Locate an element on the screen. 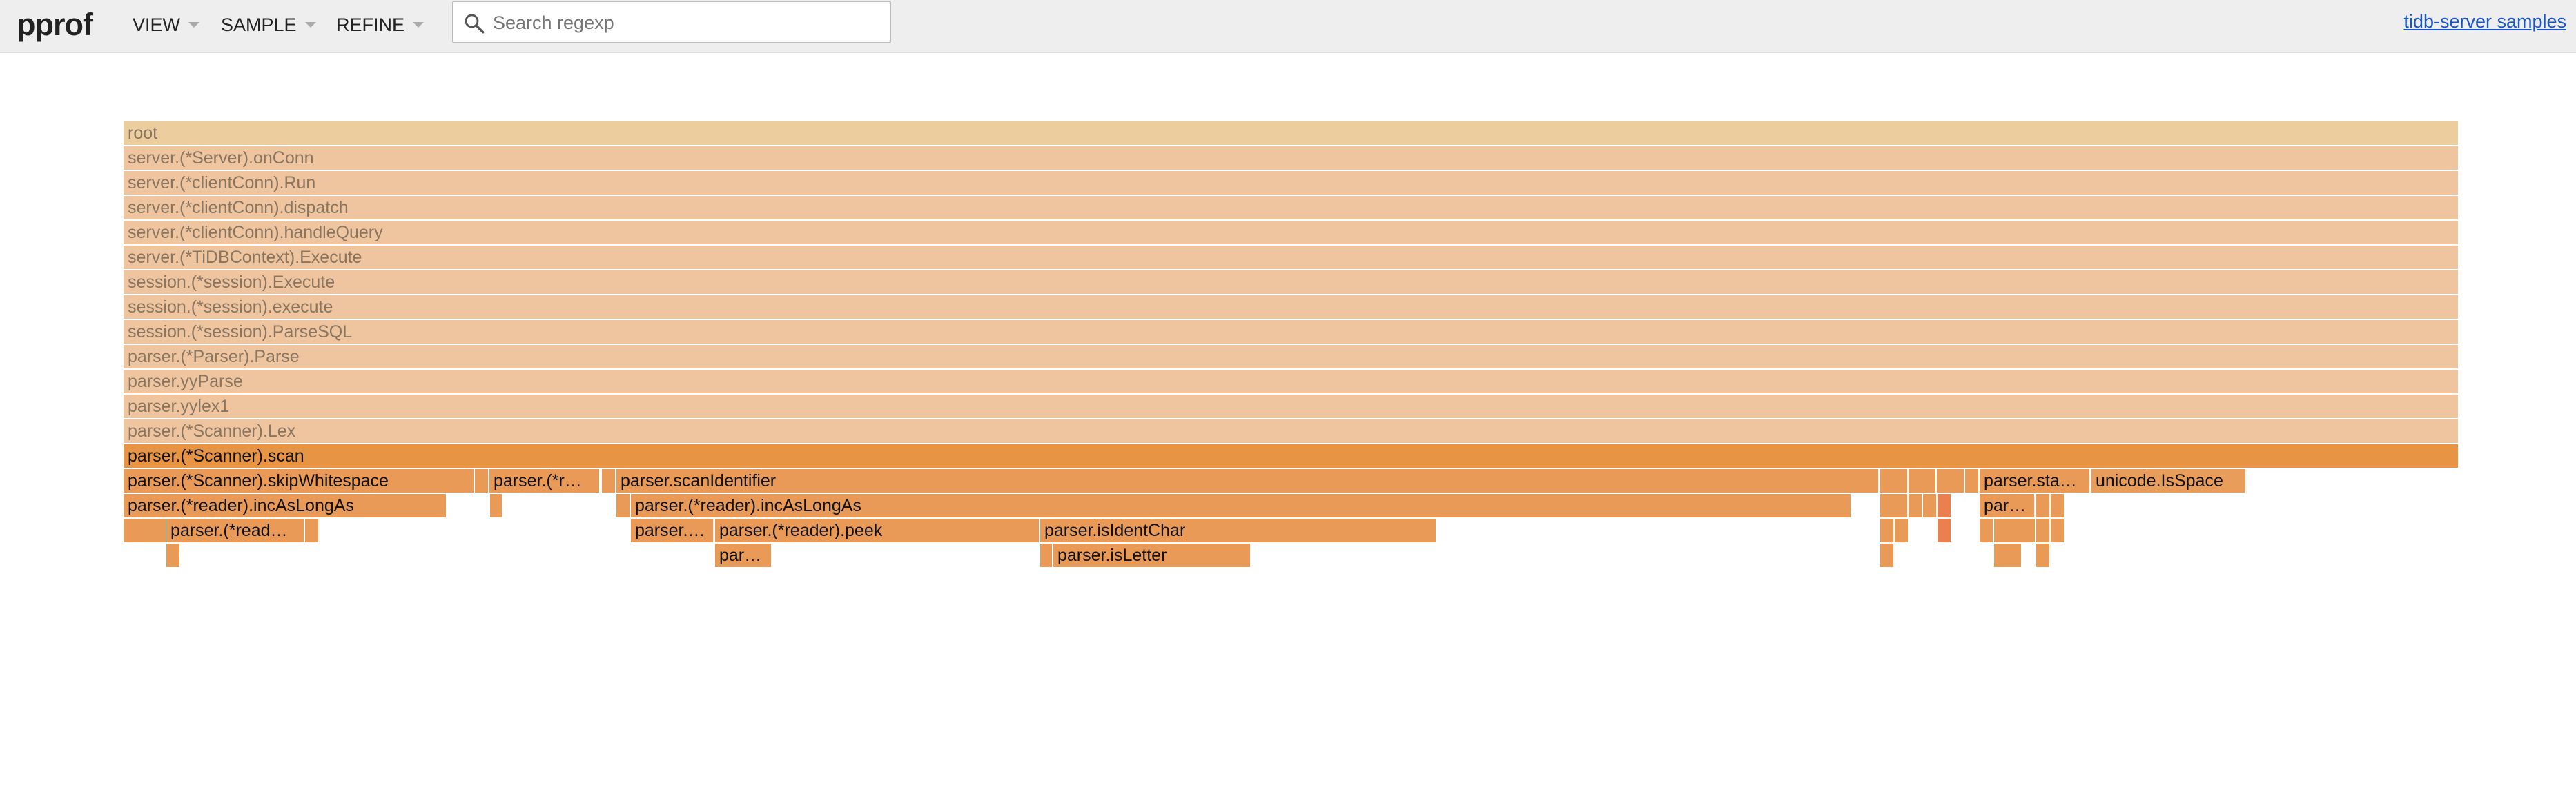 Image resolution: width=2576 pixels, height=803 pixels. refine-menu-label: REFINE is located at coordinates (370, 24).